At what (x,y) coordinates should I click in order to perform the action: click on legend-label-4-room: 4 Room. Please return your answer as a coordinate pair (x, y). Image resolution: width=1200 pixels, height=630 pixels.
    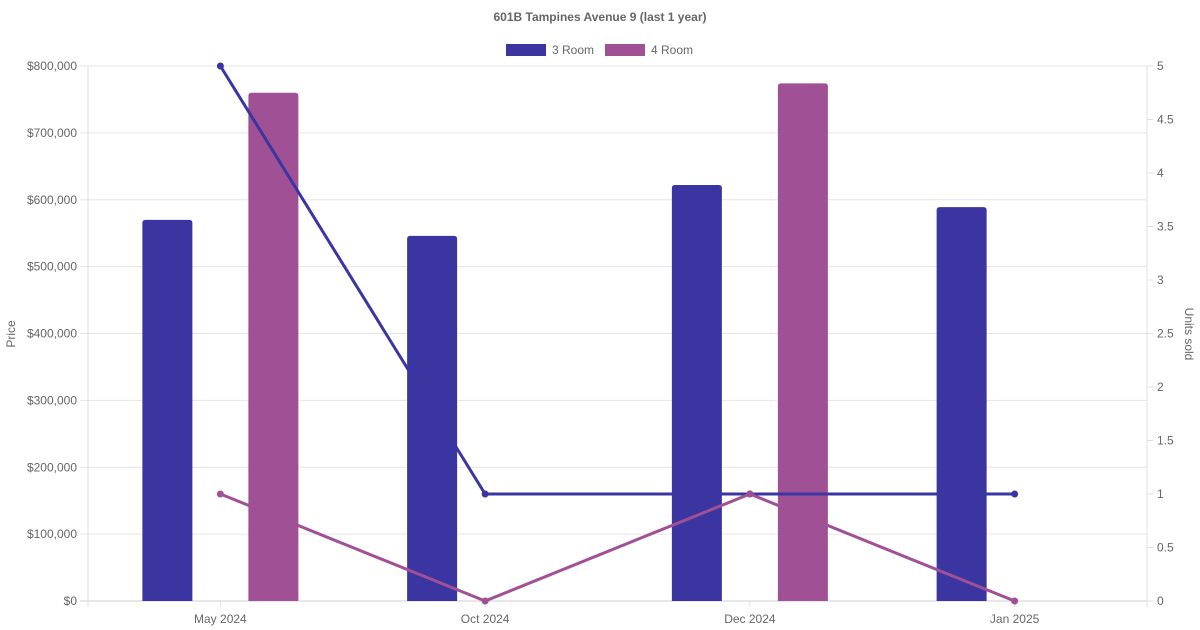
    Looking at the image, I should click on (672, 50).